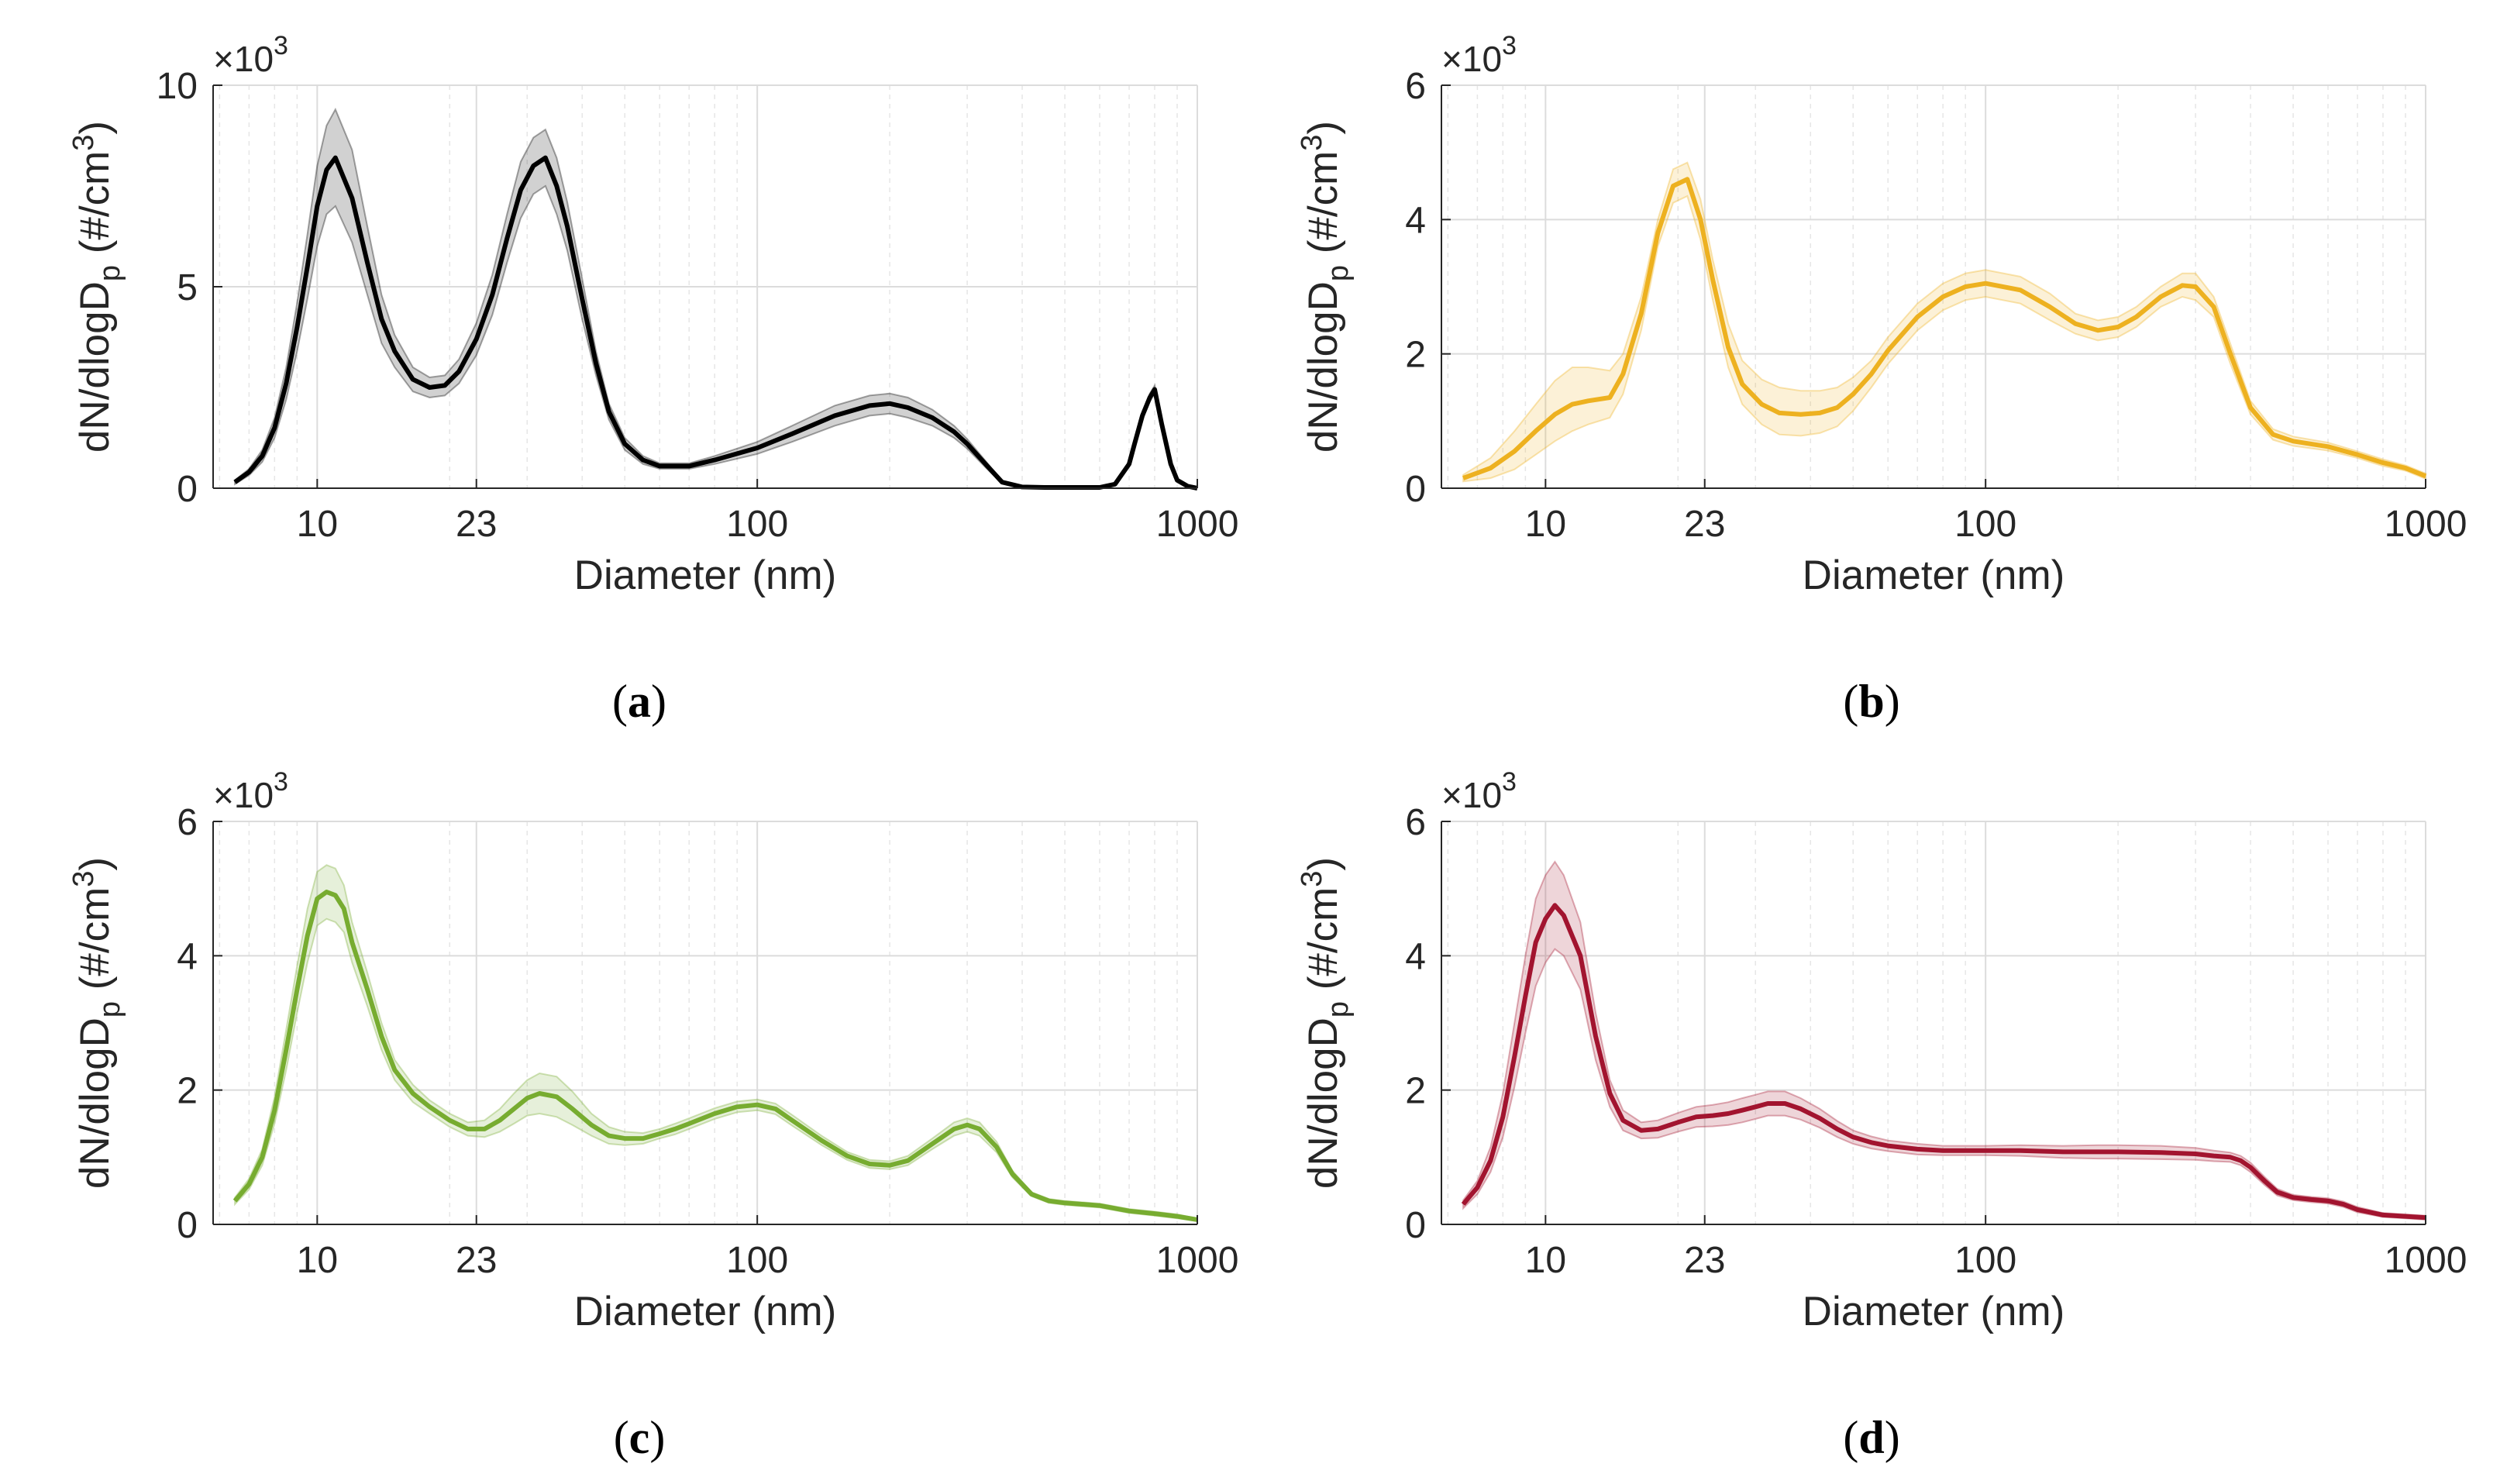  What do you see at coordinates (1415, 1091) in the screenshot?
I see `y-tick-label-d: 2` at bounding box center [1415, 1091].